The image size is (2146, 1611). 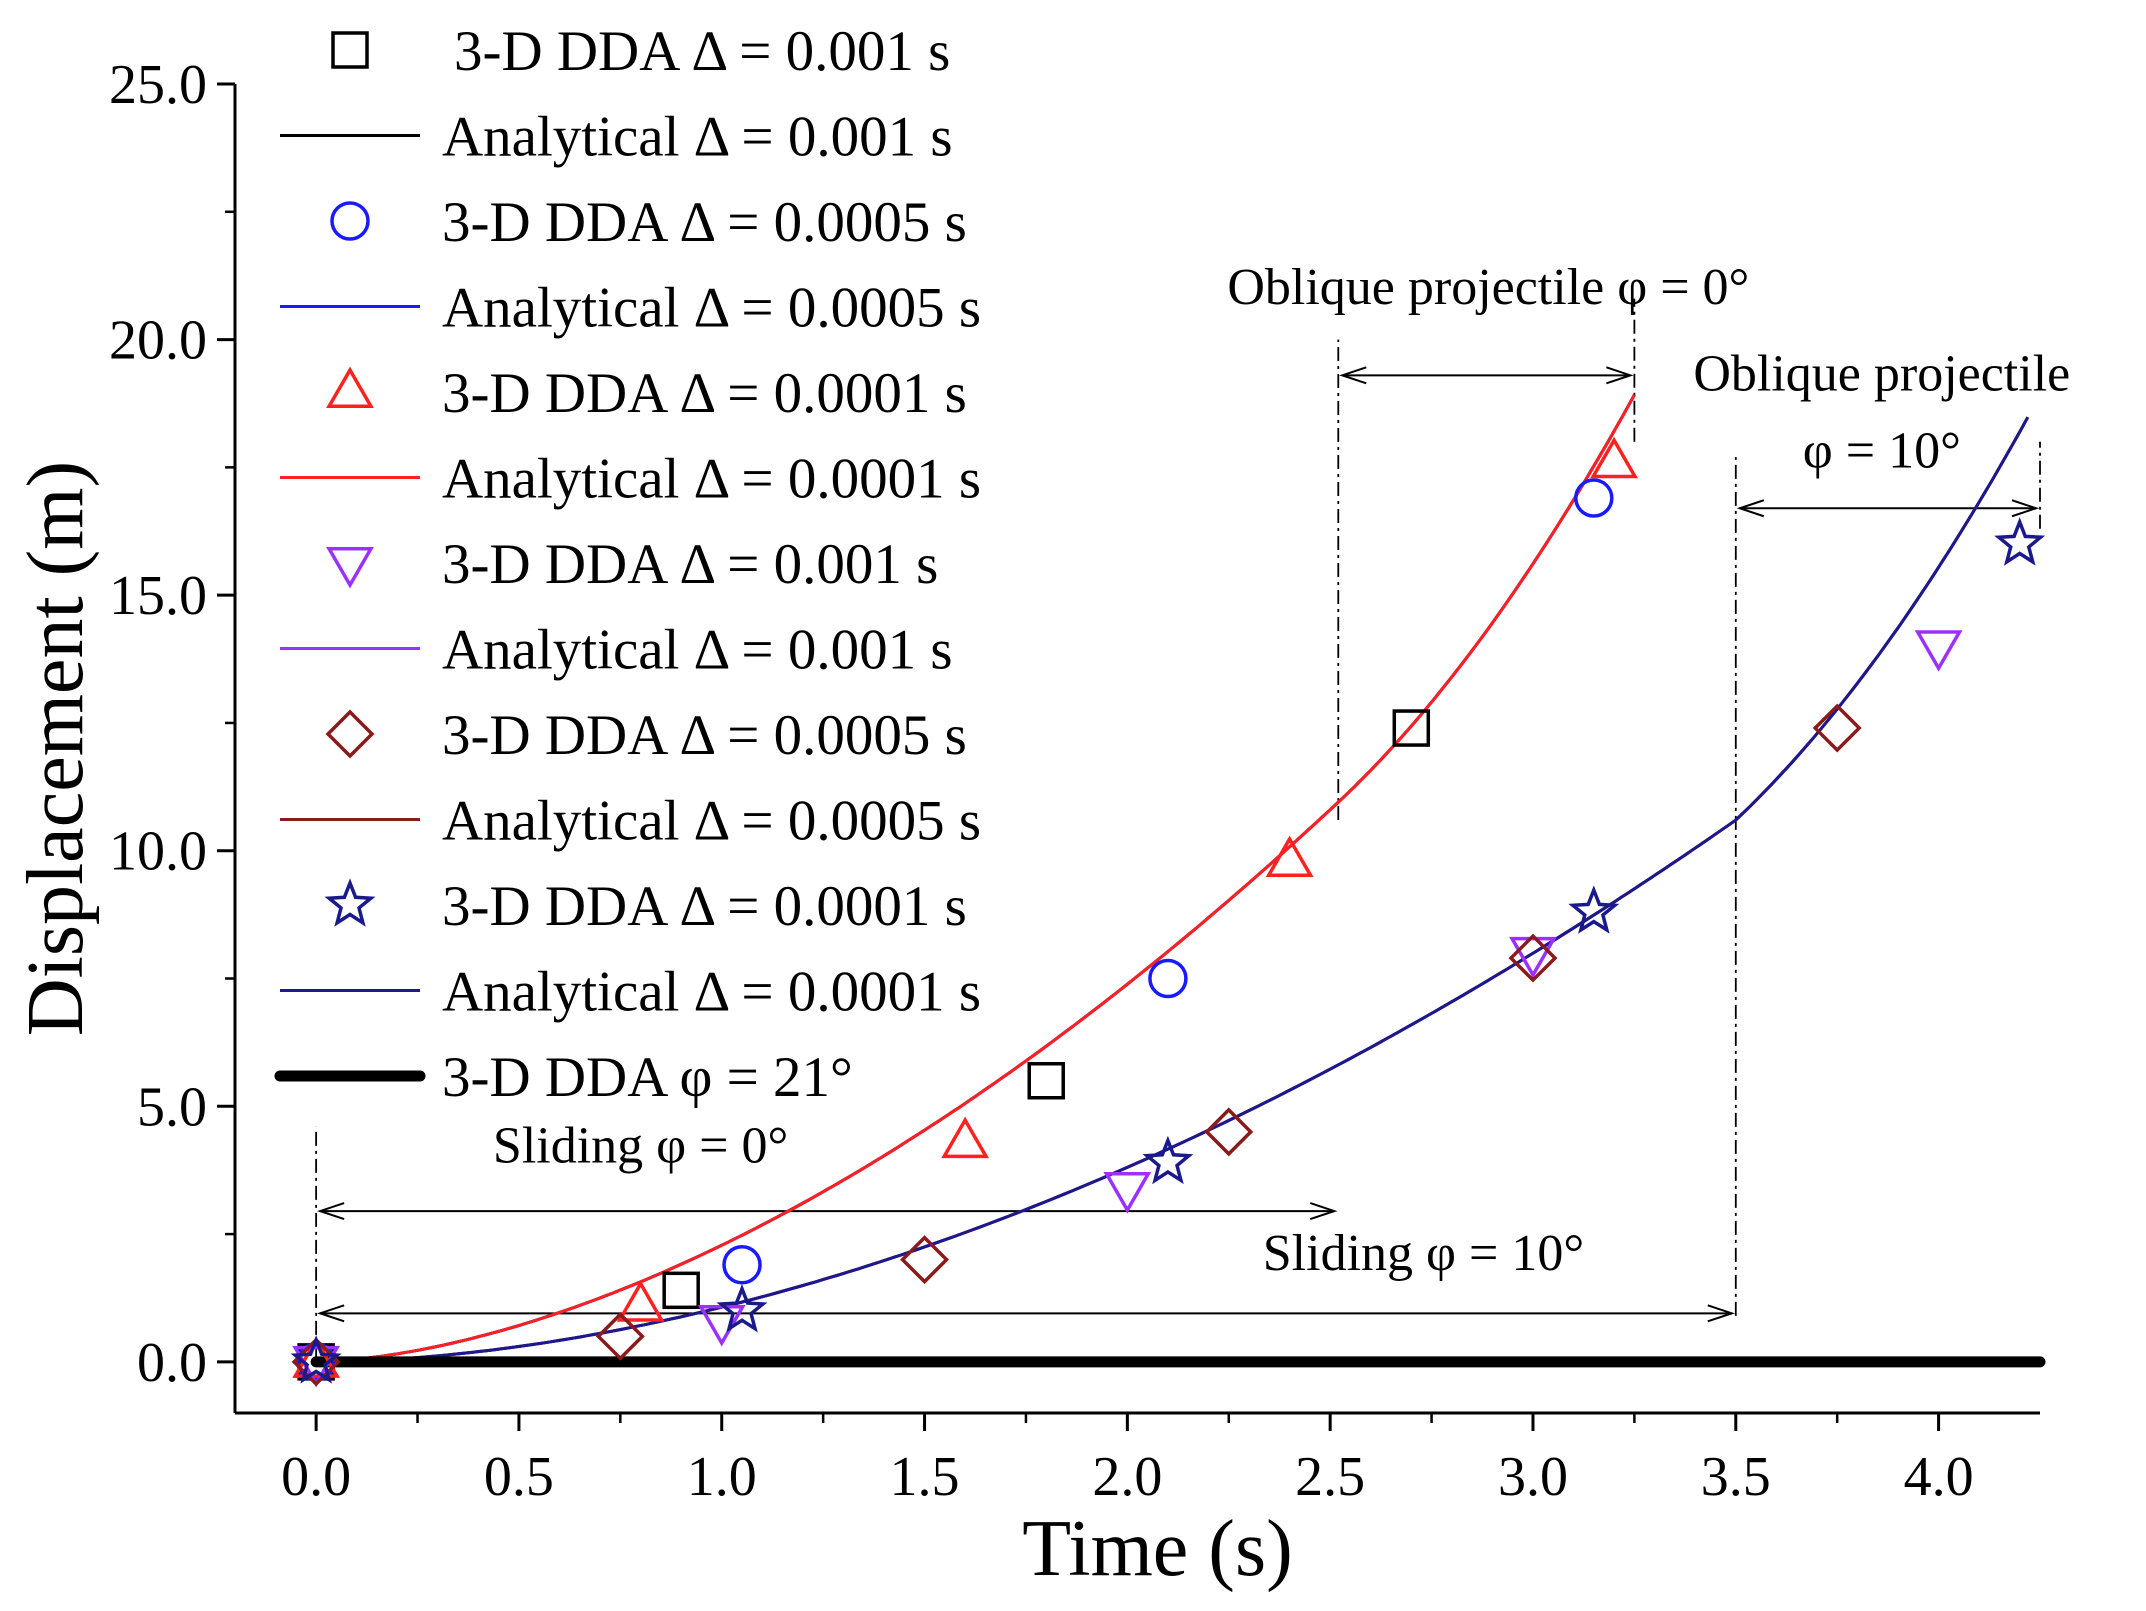 What do you see at coordinates (158, 85) in the screenshot?
I see `y-tick-label: 25.0` at bounding box center [158, 85].